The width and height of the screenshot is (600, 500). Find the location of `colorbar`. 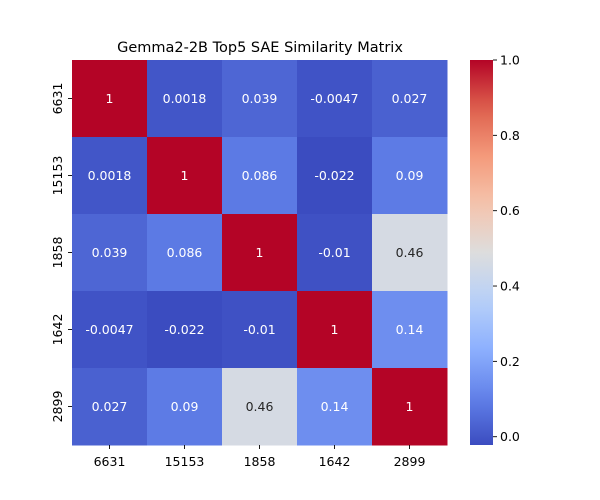

colorbar is located at coordinates (481, 252).